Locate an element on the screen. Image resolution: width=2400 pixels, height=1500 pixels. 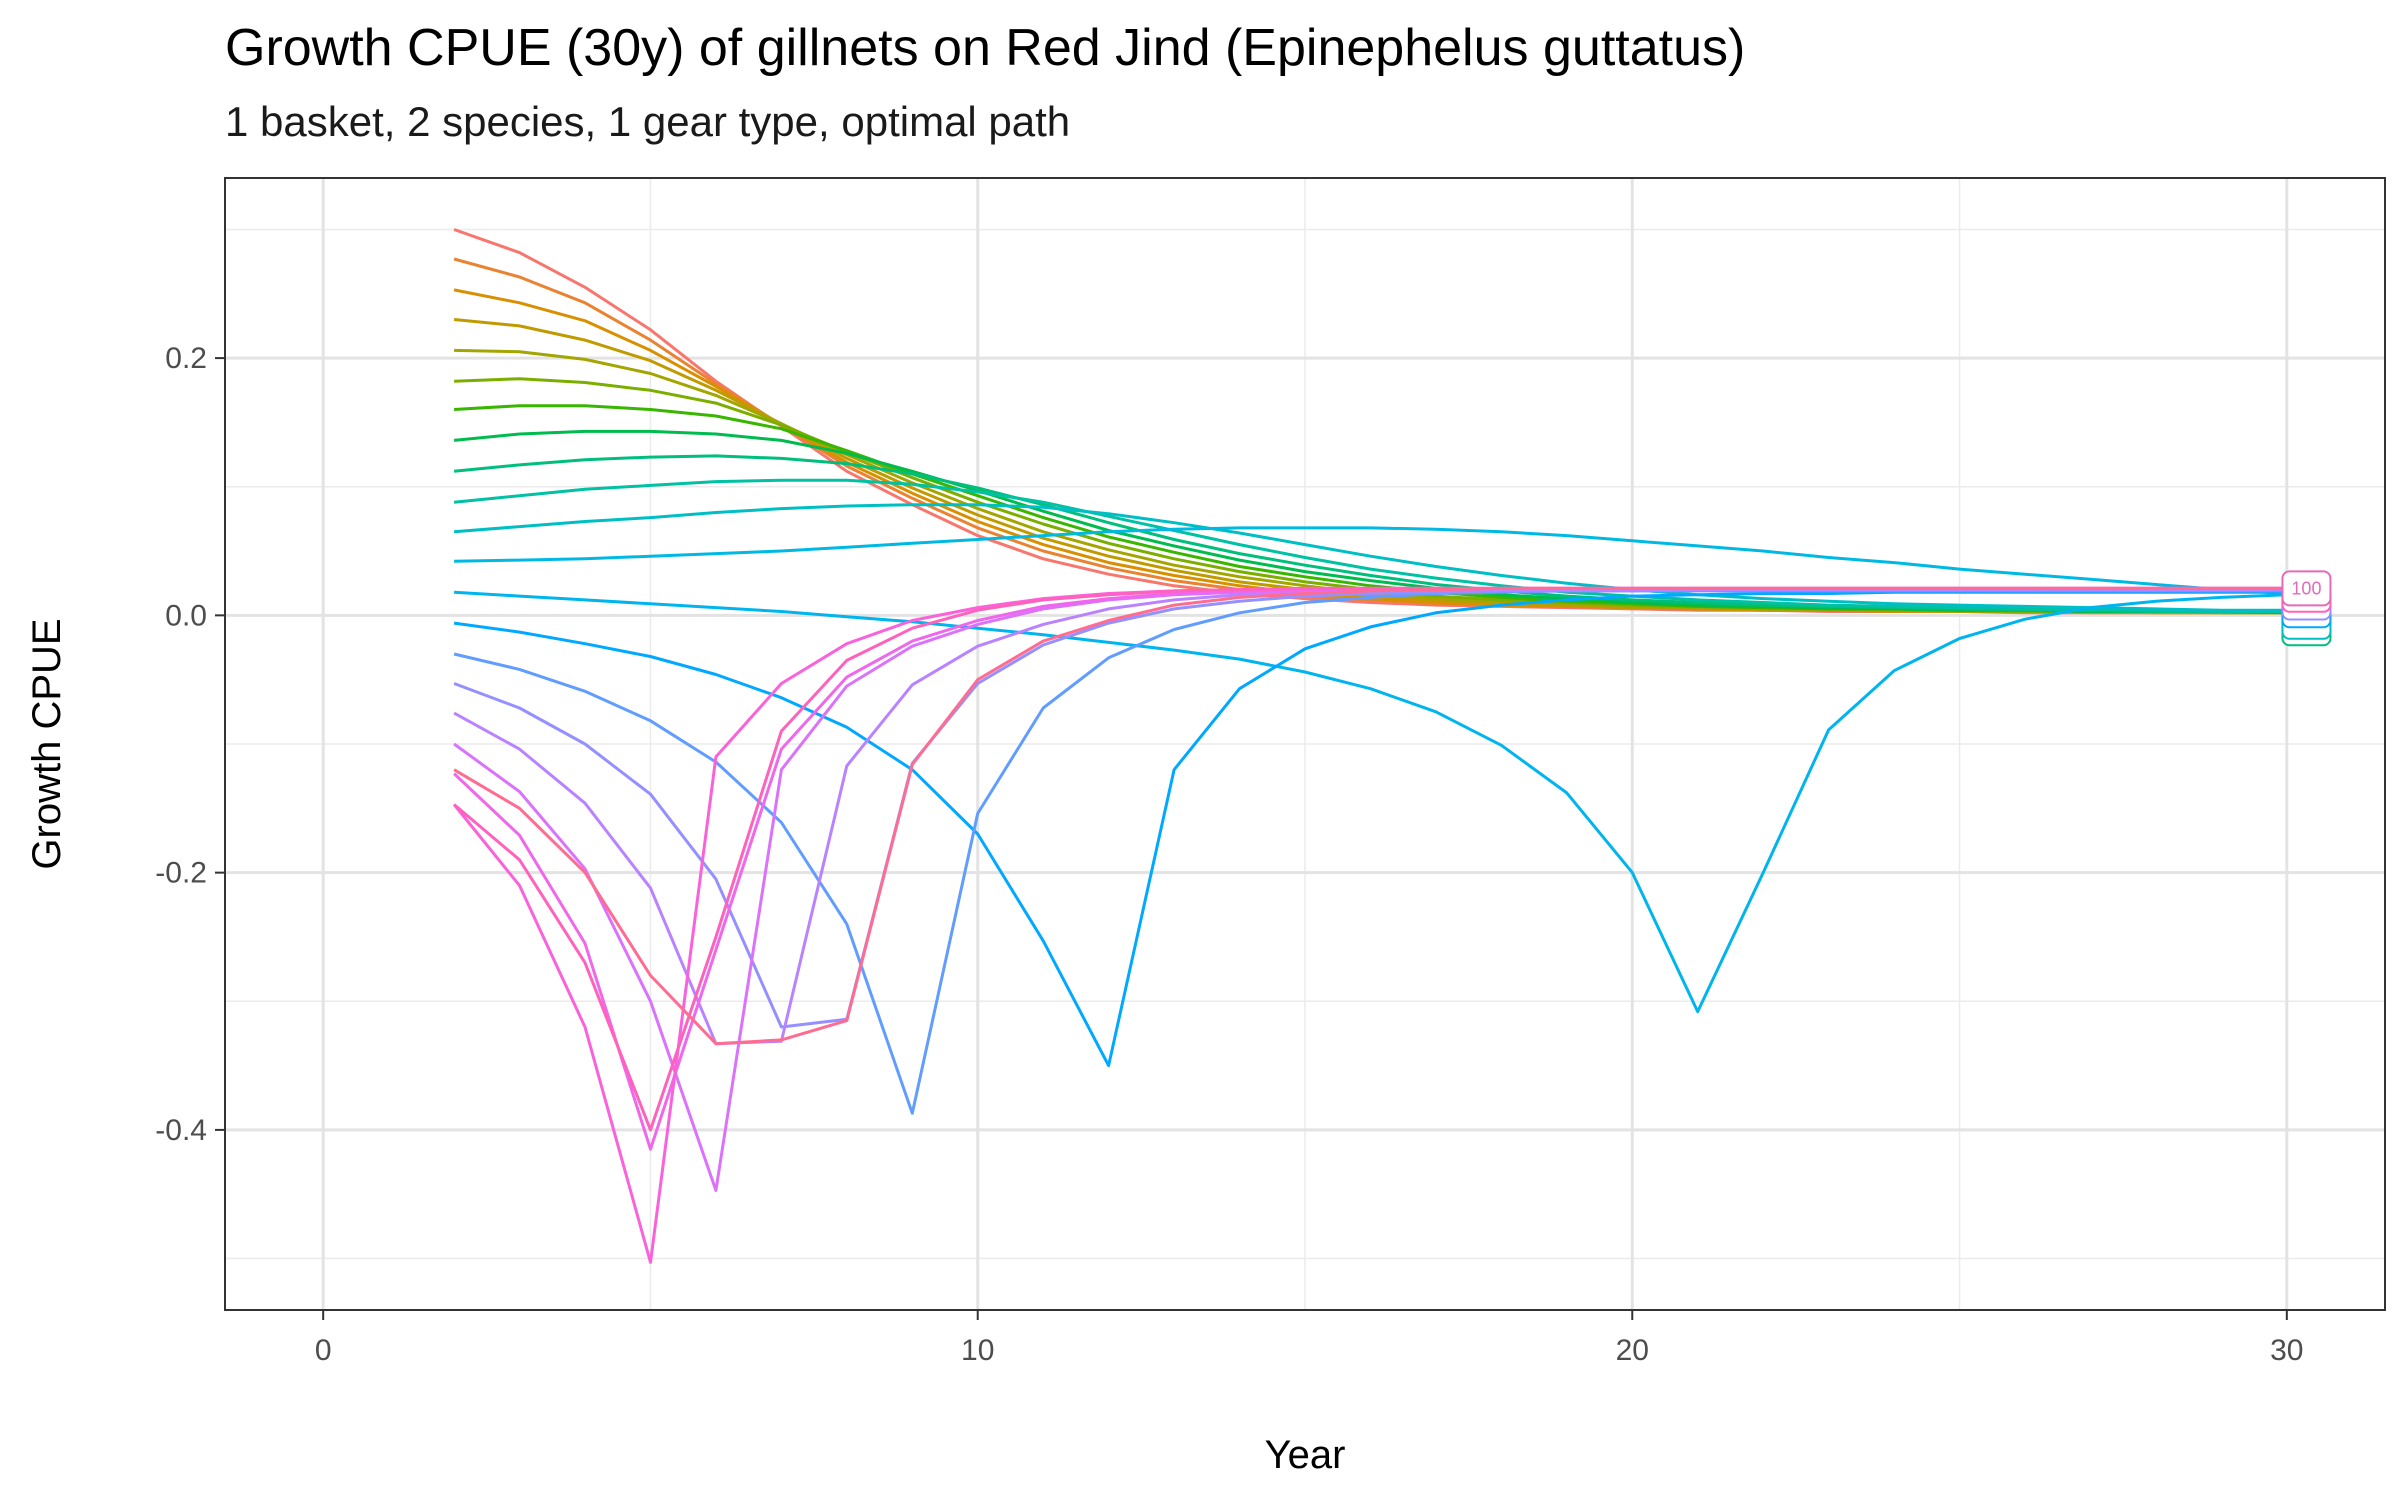
y-tick-label: -0.2 is located at coordinates (181, 873).